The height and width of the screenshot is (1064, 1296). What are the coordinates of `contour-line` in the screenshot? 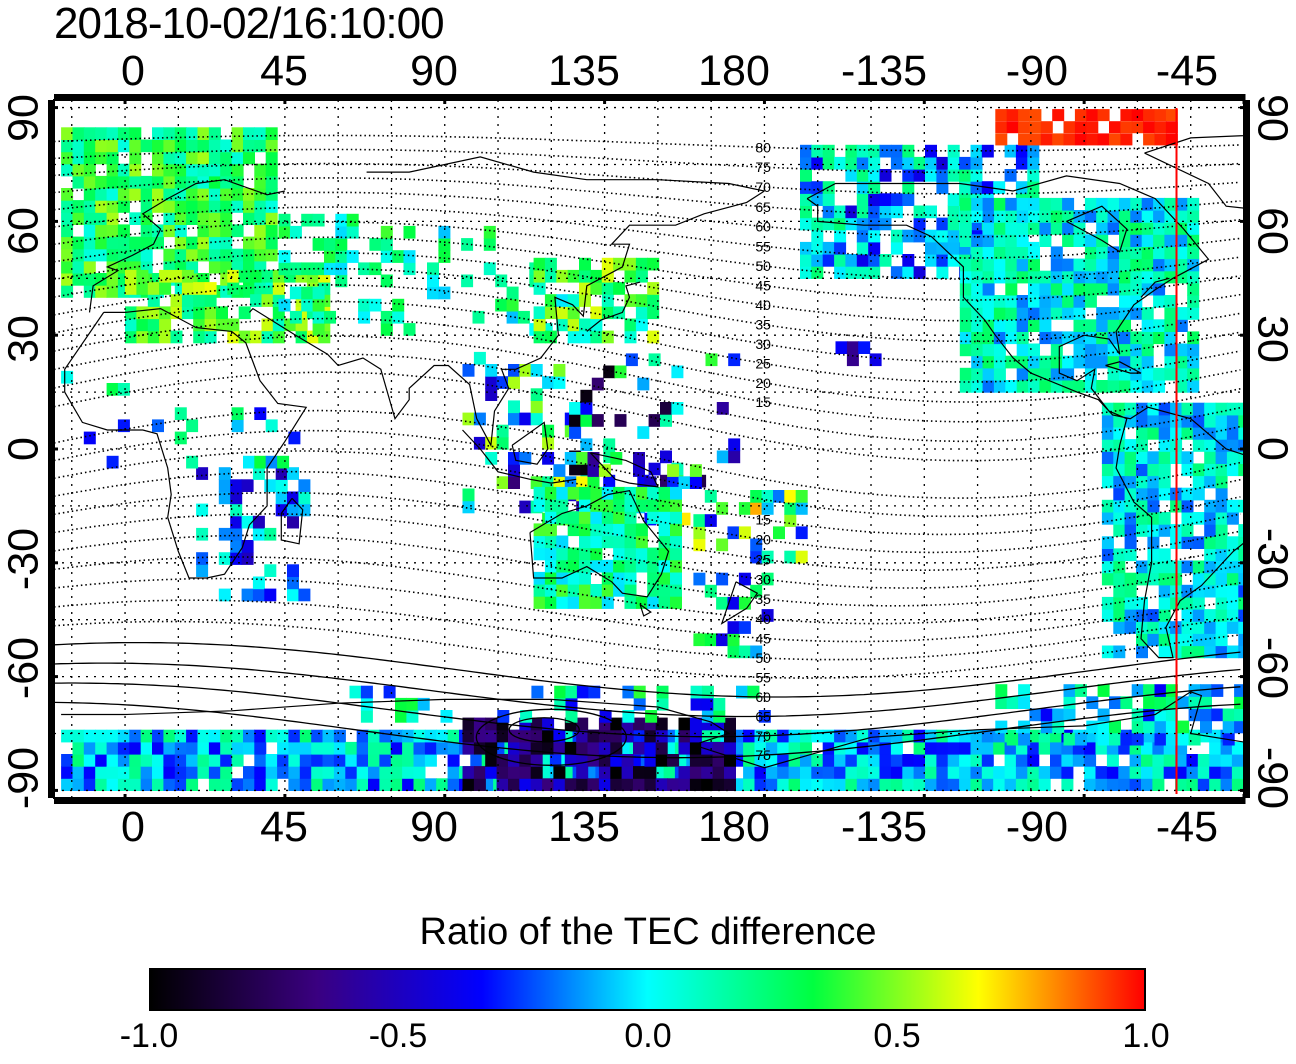 It's located at (647, 690).